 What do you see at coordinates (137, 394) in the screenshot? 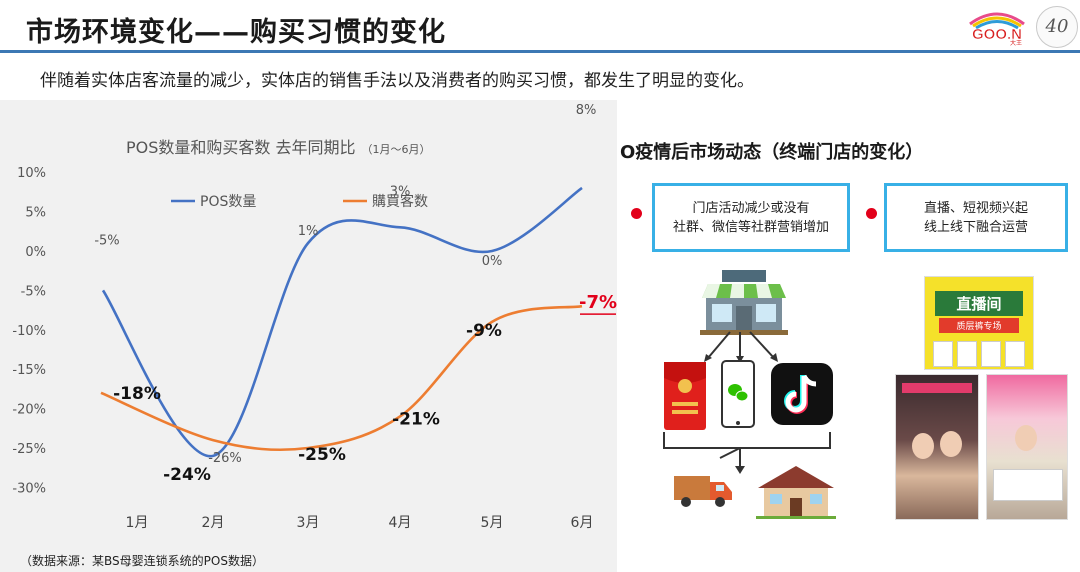
I see `data-label-customer-1: -18%` at bounding box center [137, 394].